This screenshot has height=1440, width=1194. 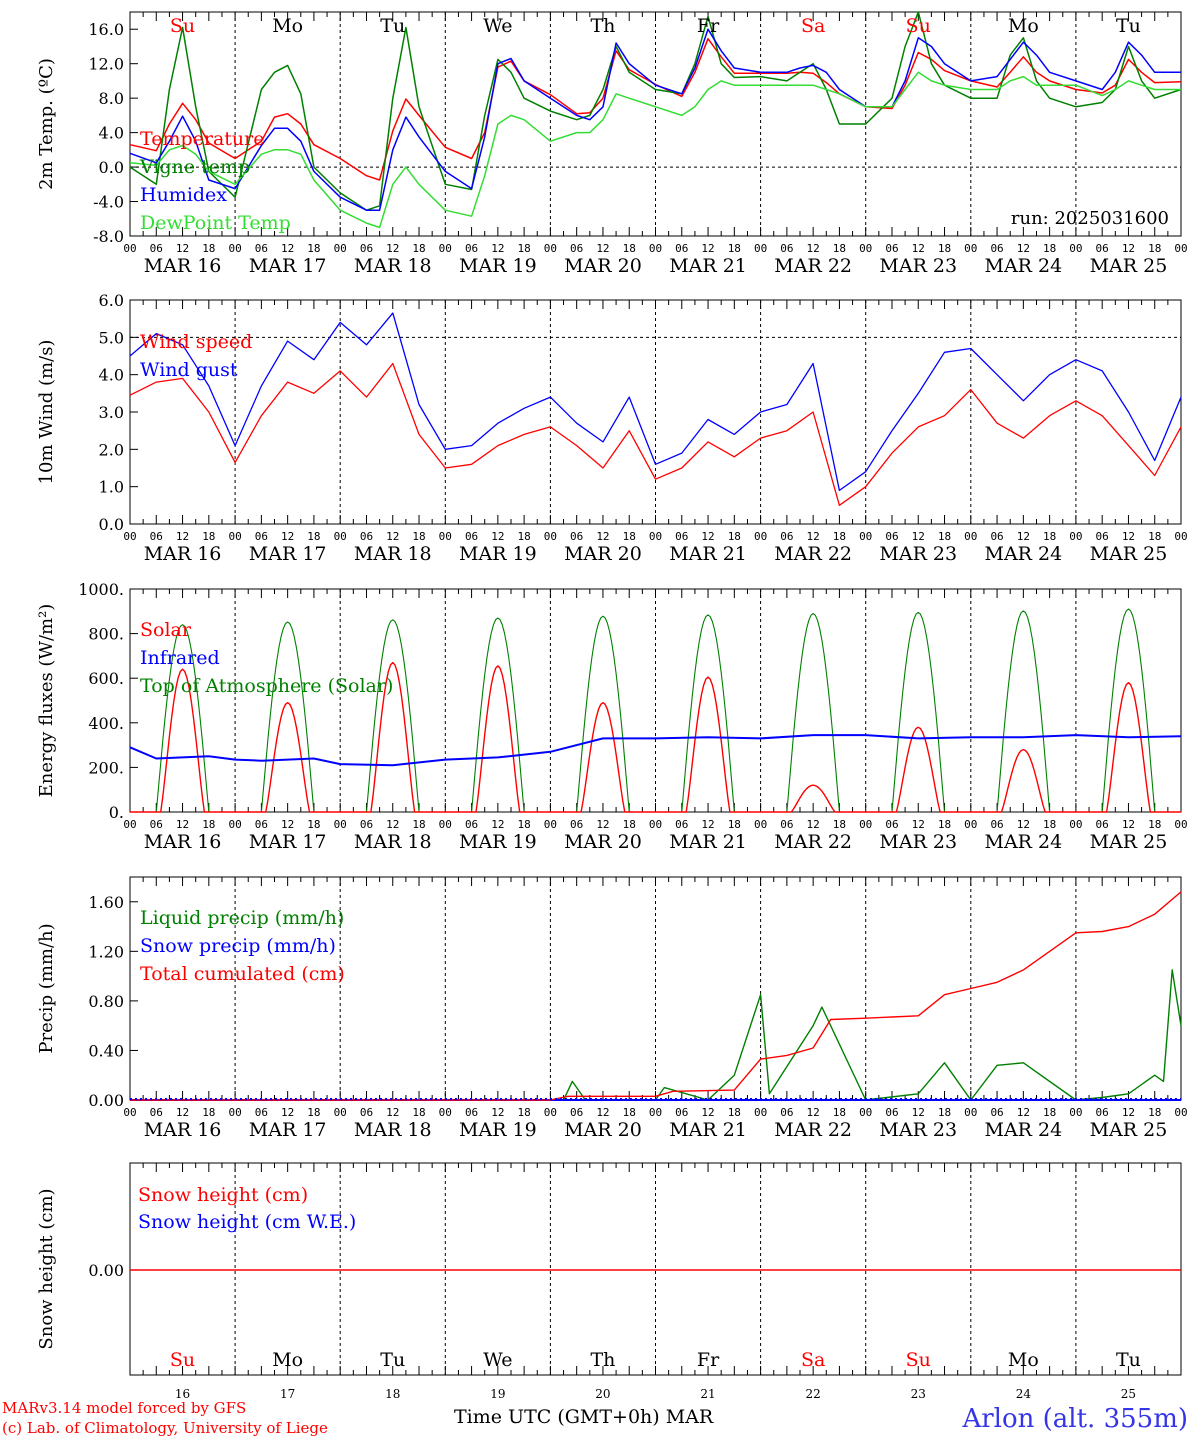 I want to click on date-label: MAR 24, so click(x=1023, y=1130).